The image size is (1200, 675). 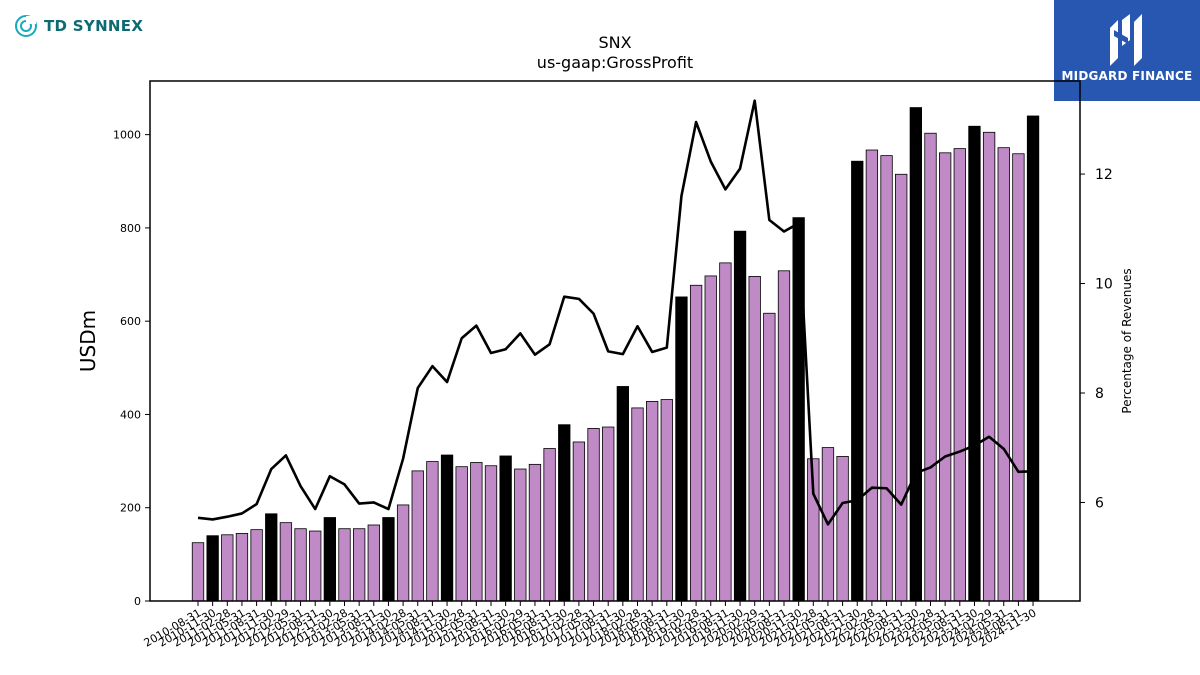 What do you see at coordinates (137, 601) in the screenshot?
I see `y-tick-label: 0` at bounding box center [137, 601].